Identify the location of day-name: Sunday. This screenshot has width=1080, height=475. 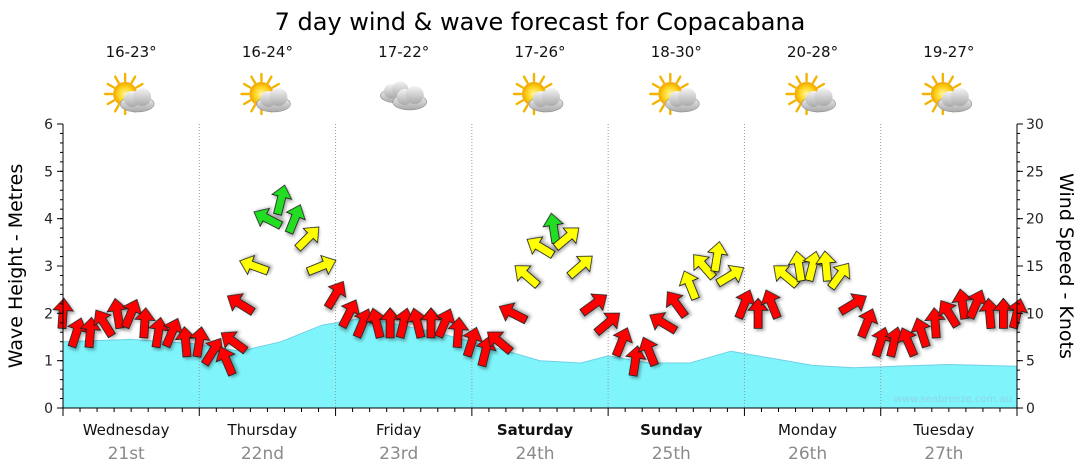
(671, 430).